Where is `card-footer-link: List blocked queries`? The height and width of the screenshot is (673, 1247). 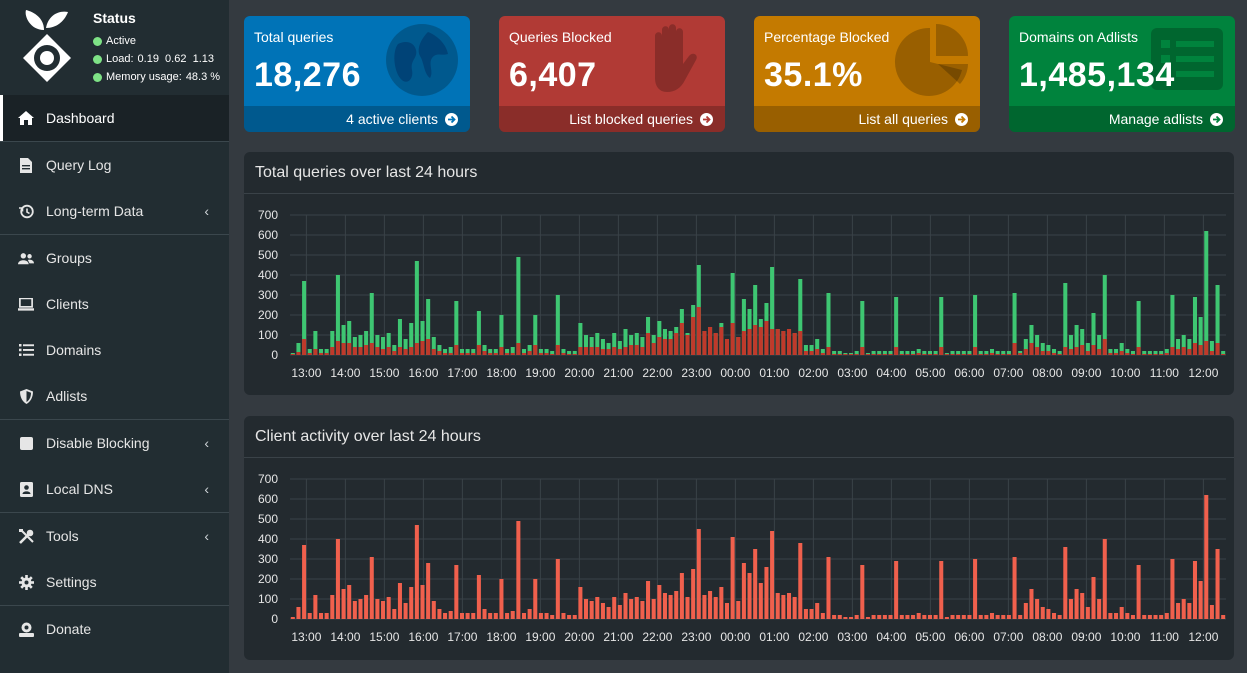 card-footer-link: List blocked queries is located at coordinates (612, 119).